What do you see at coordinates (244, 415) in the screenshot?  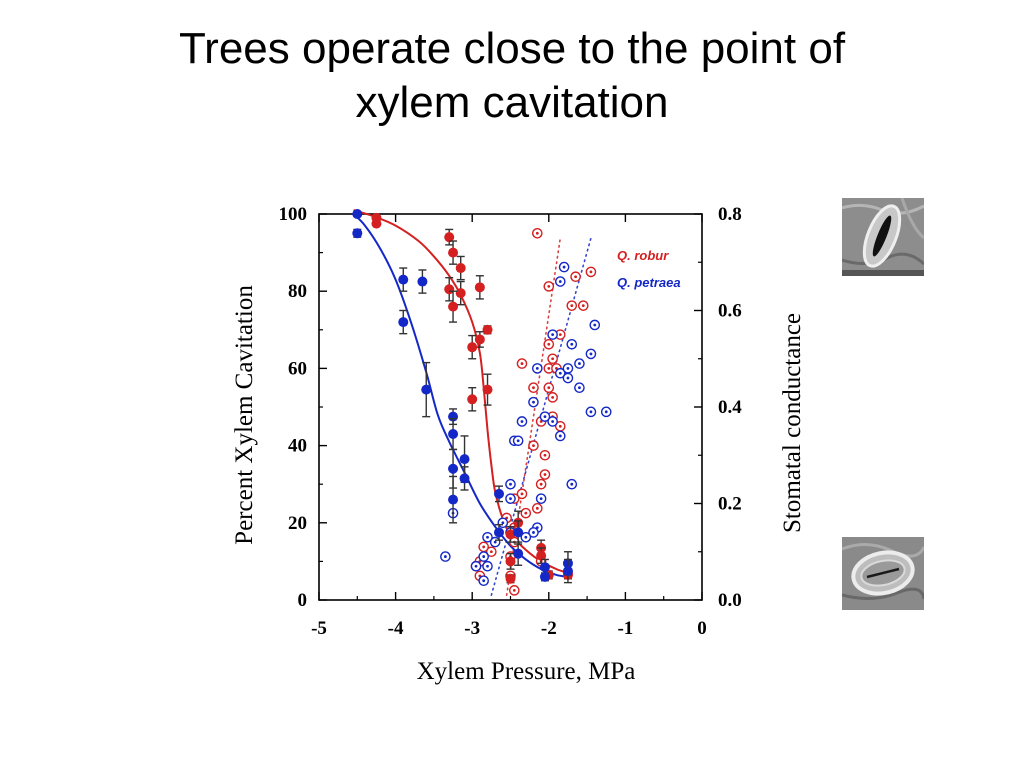 I see `left-y-axis-label: Percent Xylem Cavitation` at bounding box center [244, 415].